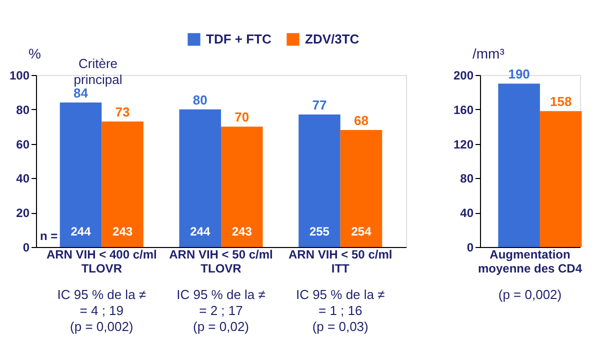 This screenshot has height=342, width=600. Describe the element at coordinates (122, 112) in the screenshot. I see `data-label: 73` at that location.